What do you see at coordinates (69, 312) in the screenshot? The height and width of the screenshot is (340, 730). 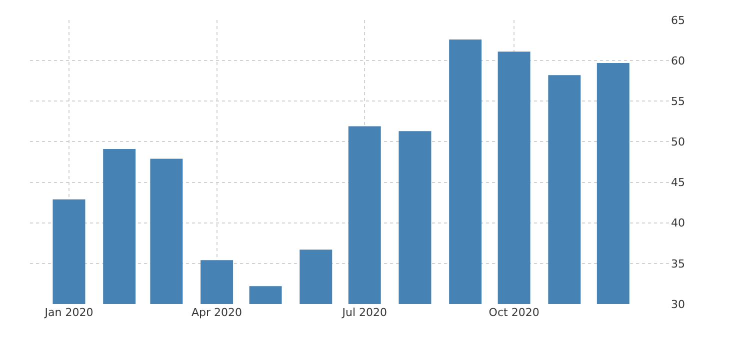 I see `x-tick-label: Jan 2020` at bounding box center [69, 312].